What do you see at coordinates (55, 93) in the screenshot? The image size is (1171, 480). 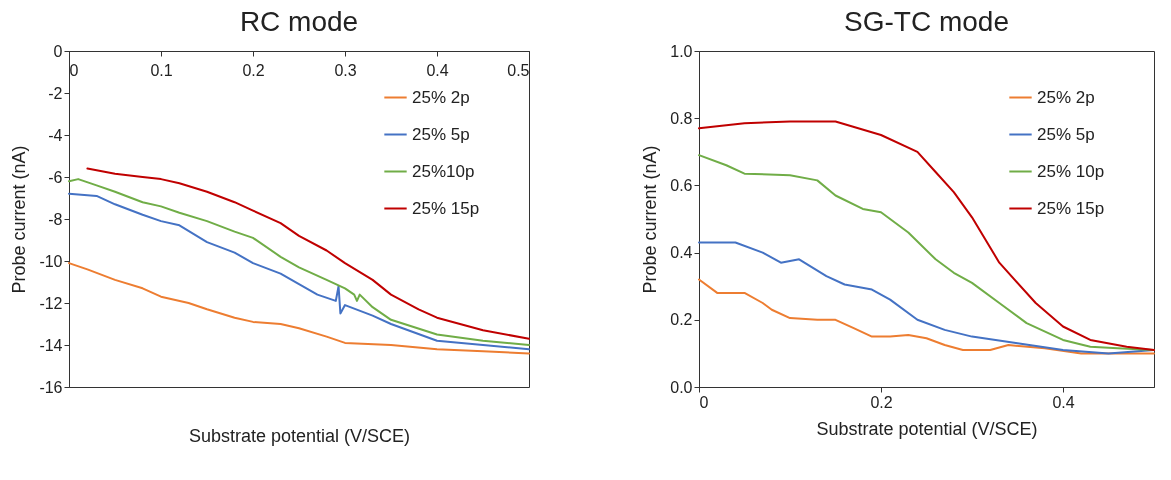 I see `y-tick-label: -2` at bounding box center [55, 93].